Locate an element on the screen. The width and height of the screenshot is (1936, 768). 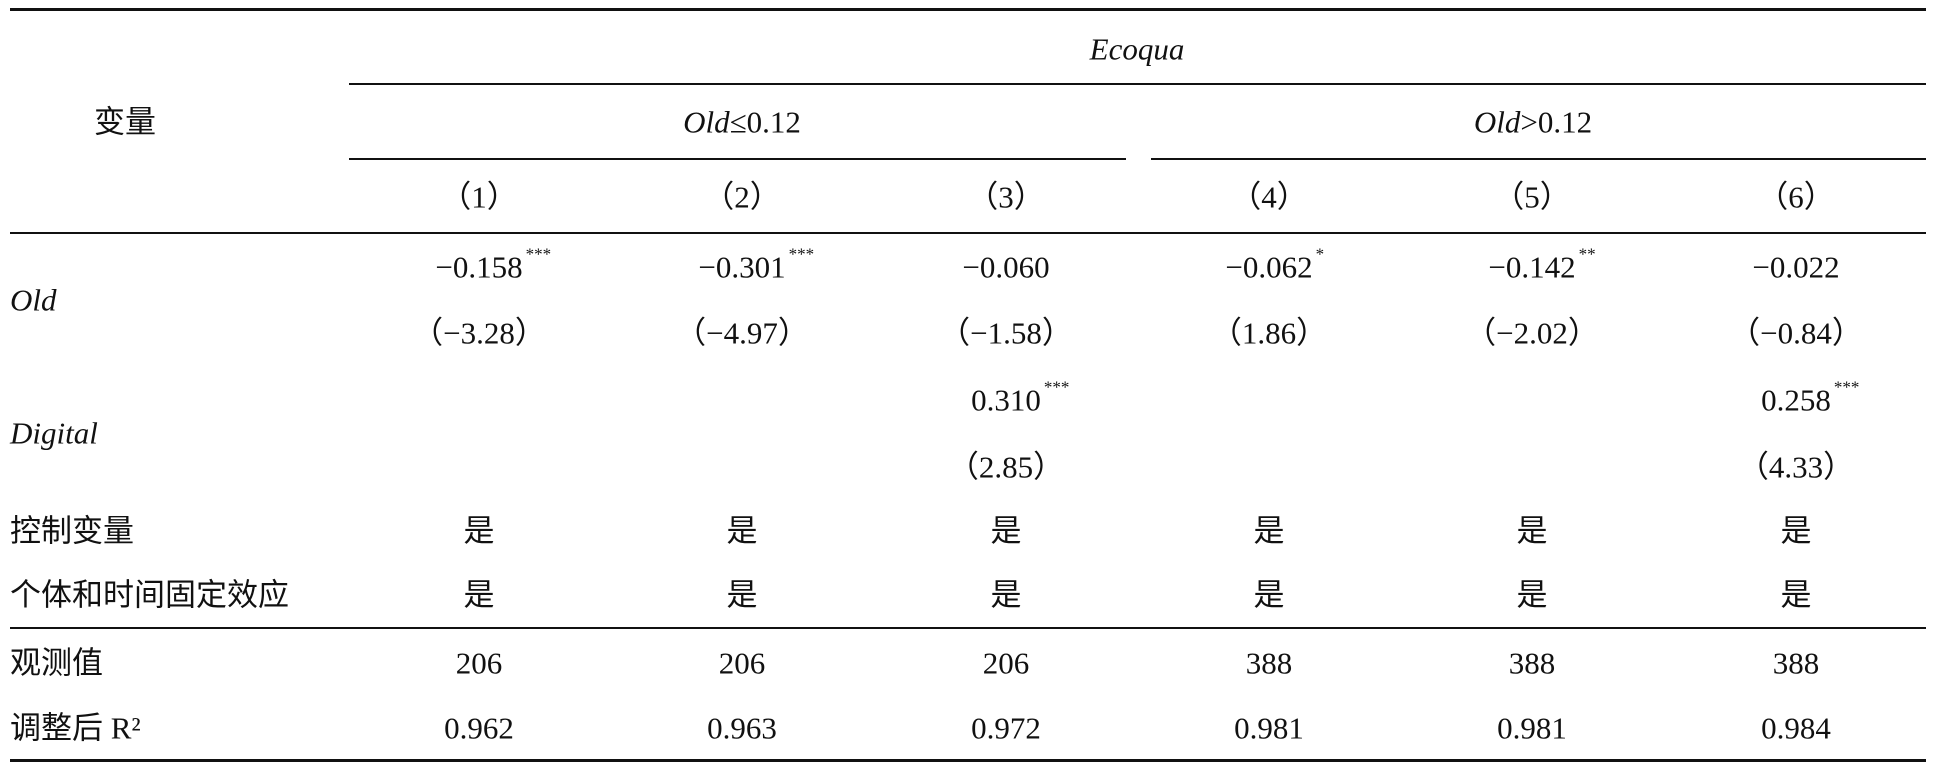
t-statistic-text: （2.85） is located at coordinates (1006, 467).